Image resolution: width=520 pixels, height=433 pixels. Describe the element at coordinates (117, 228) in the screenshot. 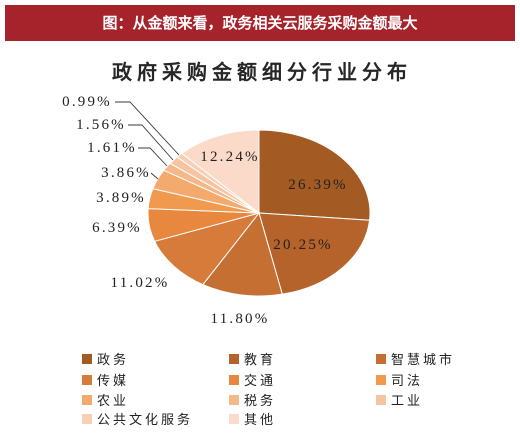

I see `data-label-4: 6.39%` at that location.